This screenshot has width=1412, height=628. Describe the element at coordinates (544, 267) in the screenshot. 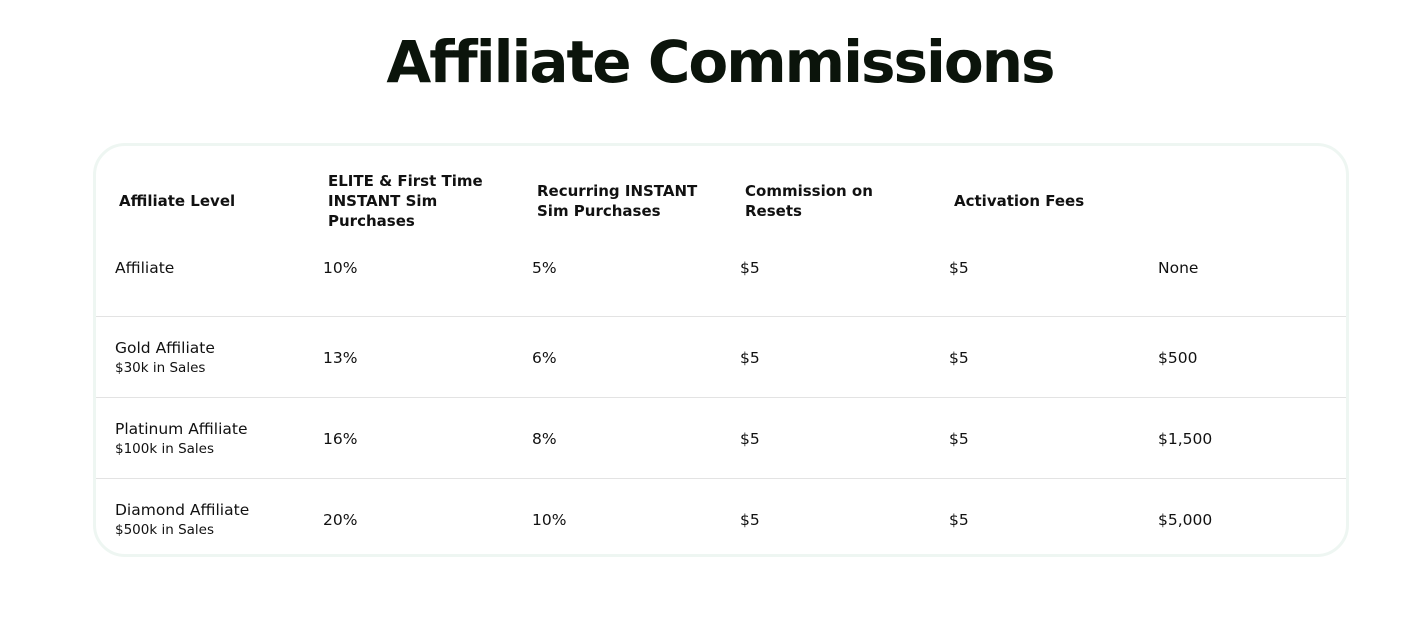

I see `value-cell: 5%` at that location.